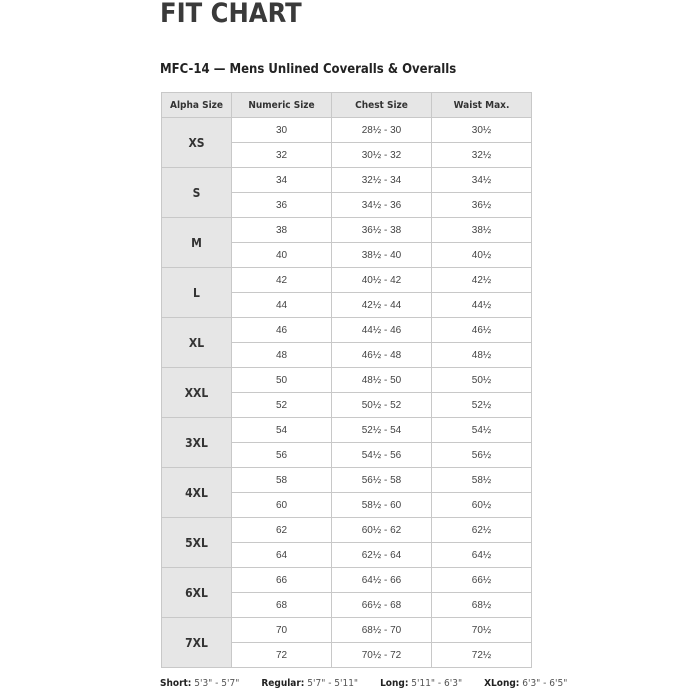  What do you see at coordinates (281, 330) in the screenshot?
I see `numeric-size-cell: 46` at bounding box center [281, 330].